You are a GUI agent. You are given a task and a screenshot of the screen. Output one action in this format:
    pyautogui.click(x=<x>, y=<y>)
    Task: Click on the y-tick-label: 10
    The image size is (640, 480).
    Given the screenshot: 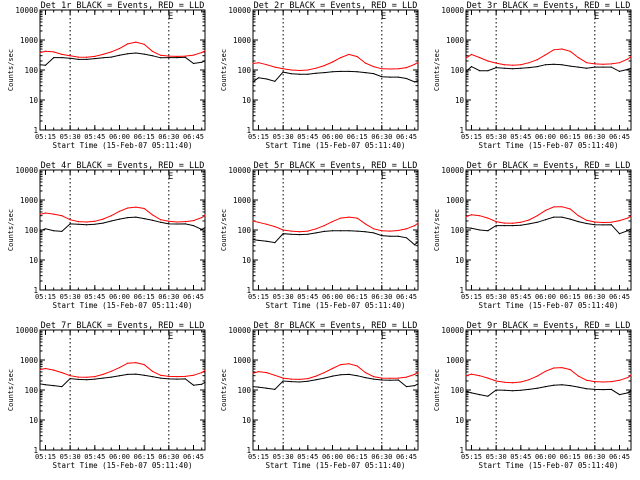 What is the action you would take?
    pyautogui.click(x=247, y=100)
    